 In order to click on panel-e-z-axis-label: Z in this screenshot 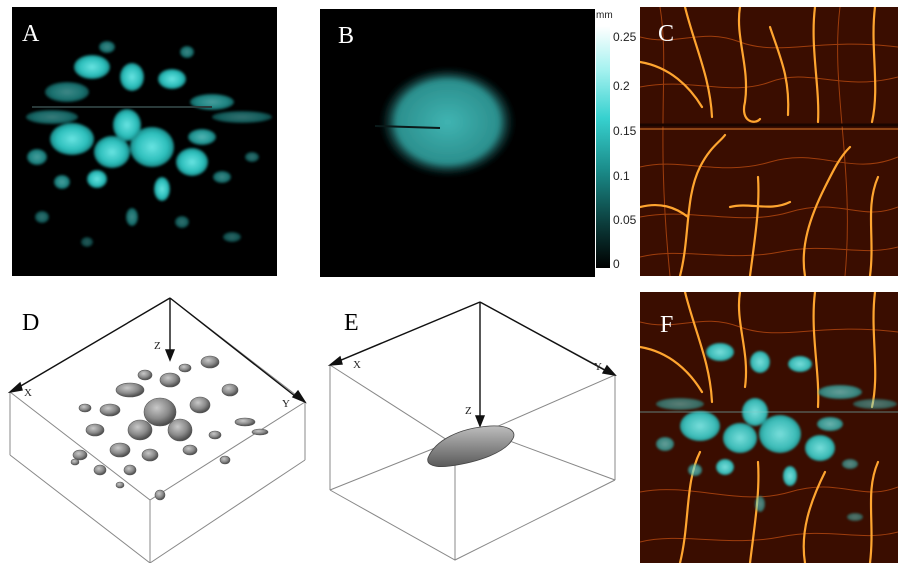, I will do `click(468, 411)`.